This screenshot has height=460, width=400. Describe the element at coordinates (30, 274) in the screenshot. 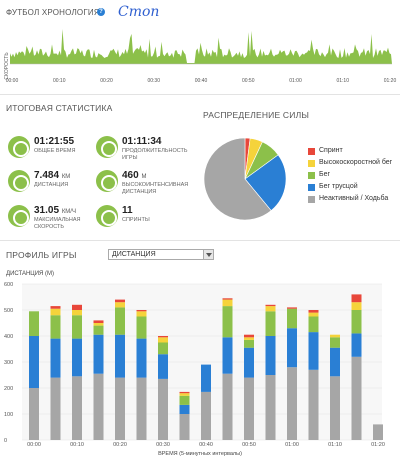

I see `bar-chart-ylabel: ДИСТАНЦИЯ (М)` at that location.